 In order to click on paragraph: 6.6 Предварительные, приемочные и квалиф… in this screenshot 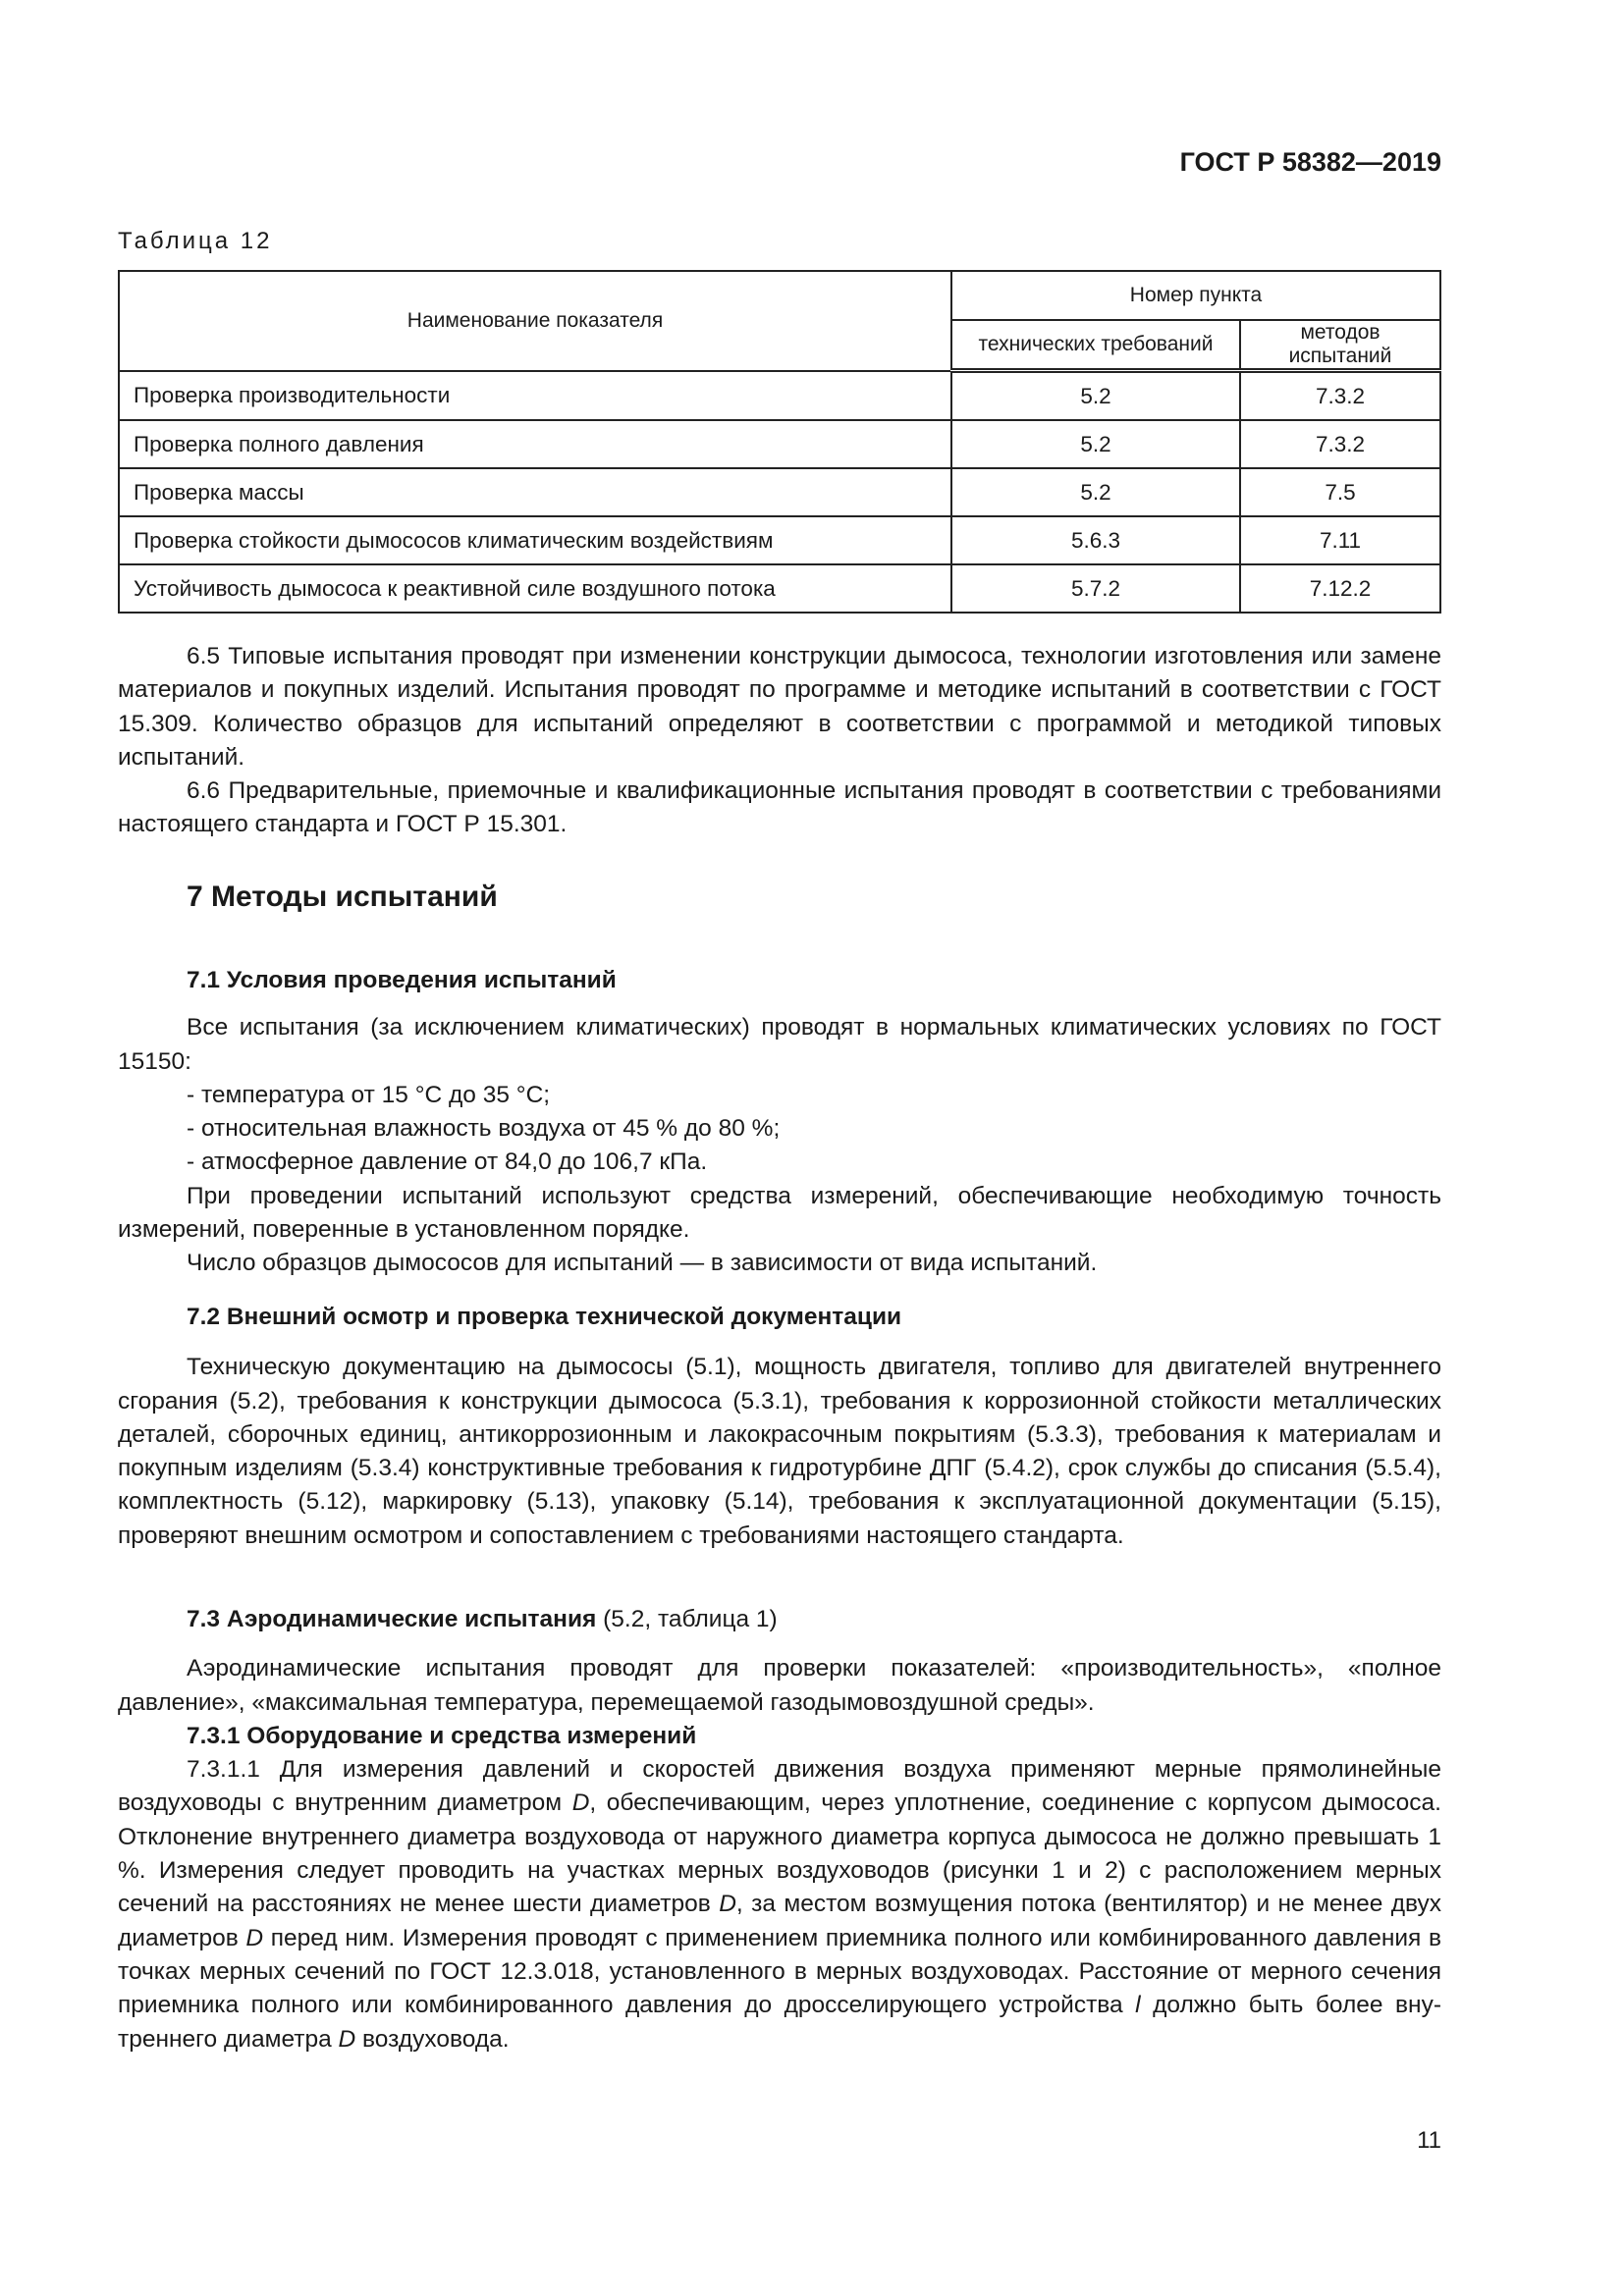, I will do `click(779, 807)`.